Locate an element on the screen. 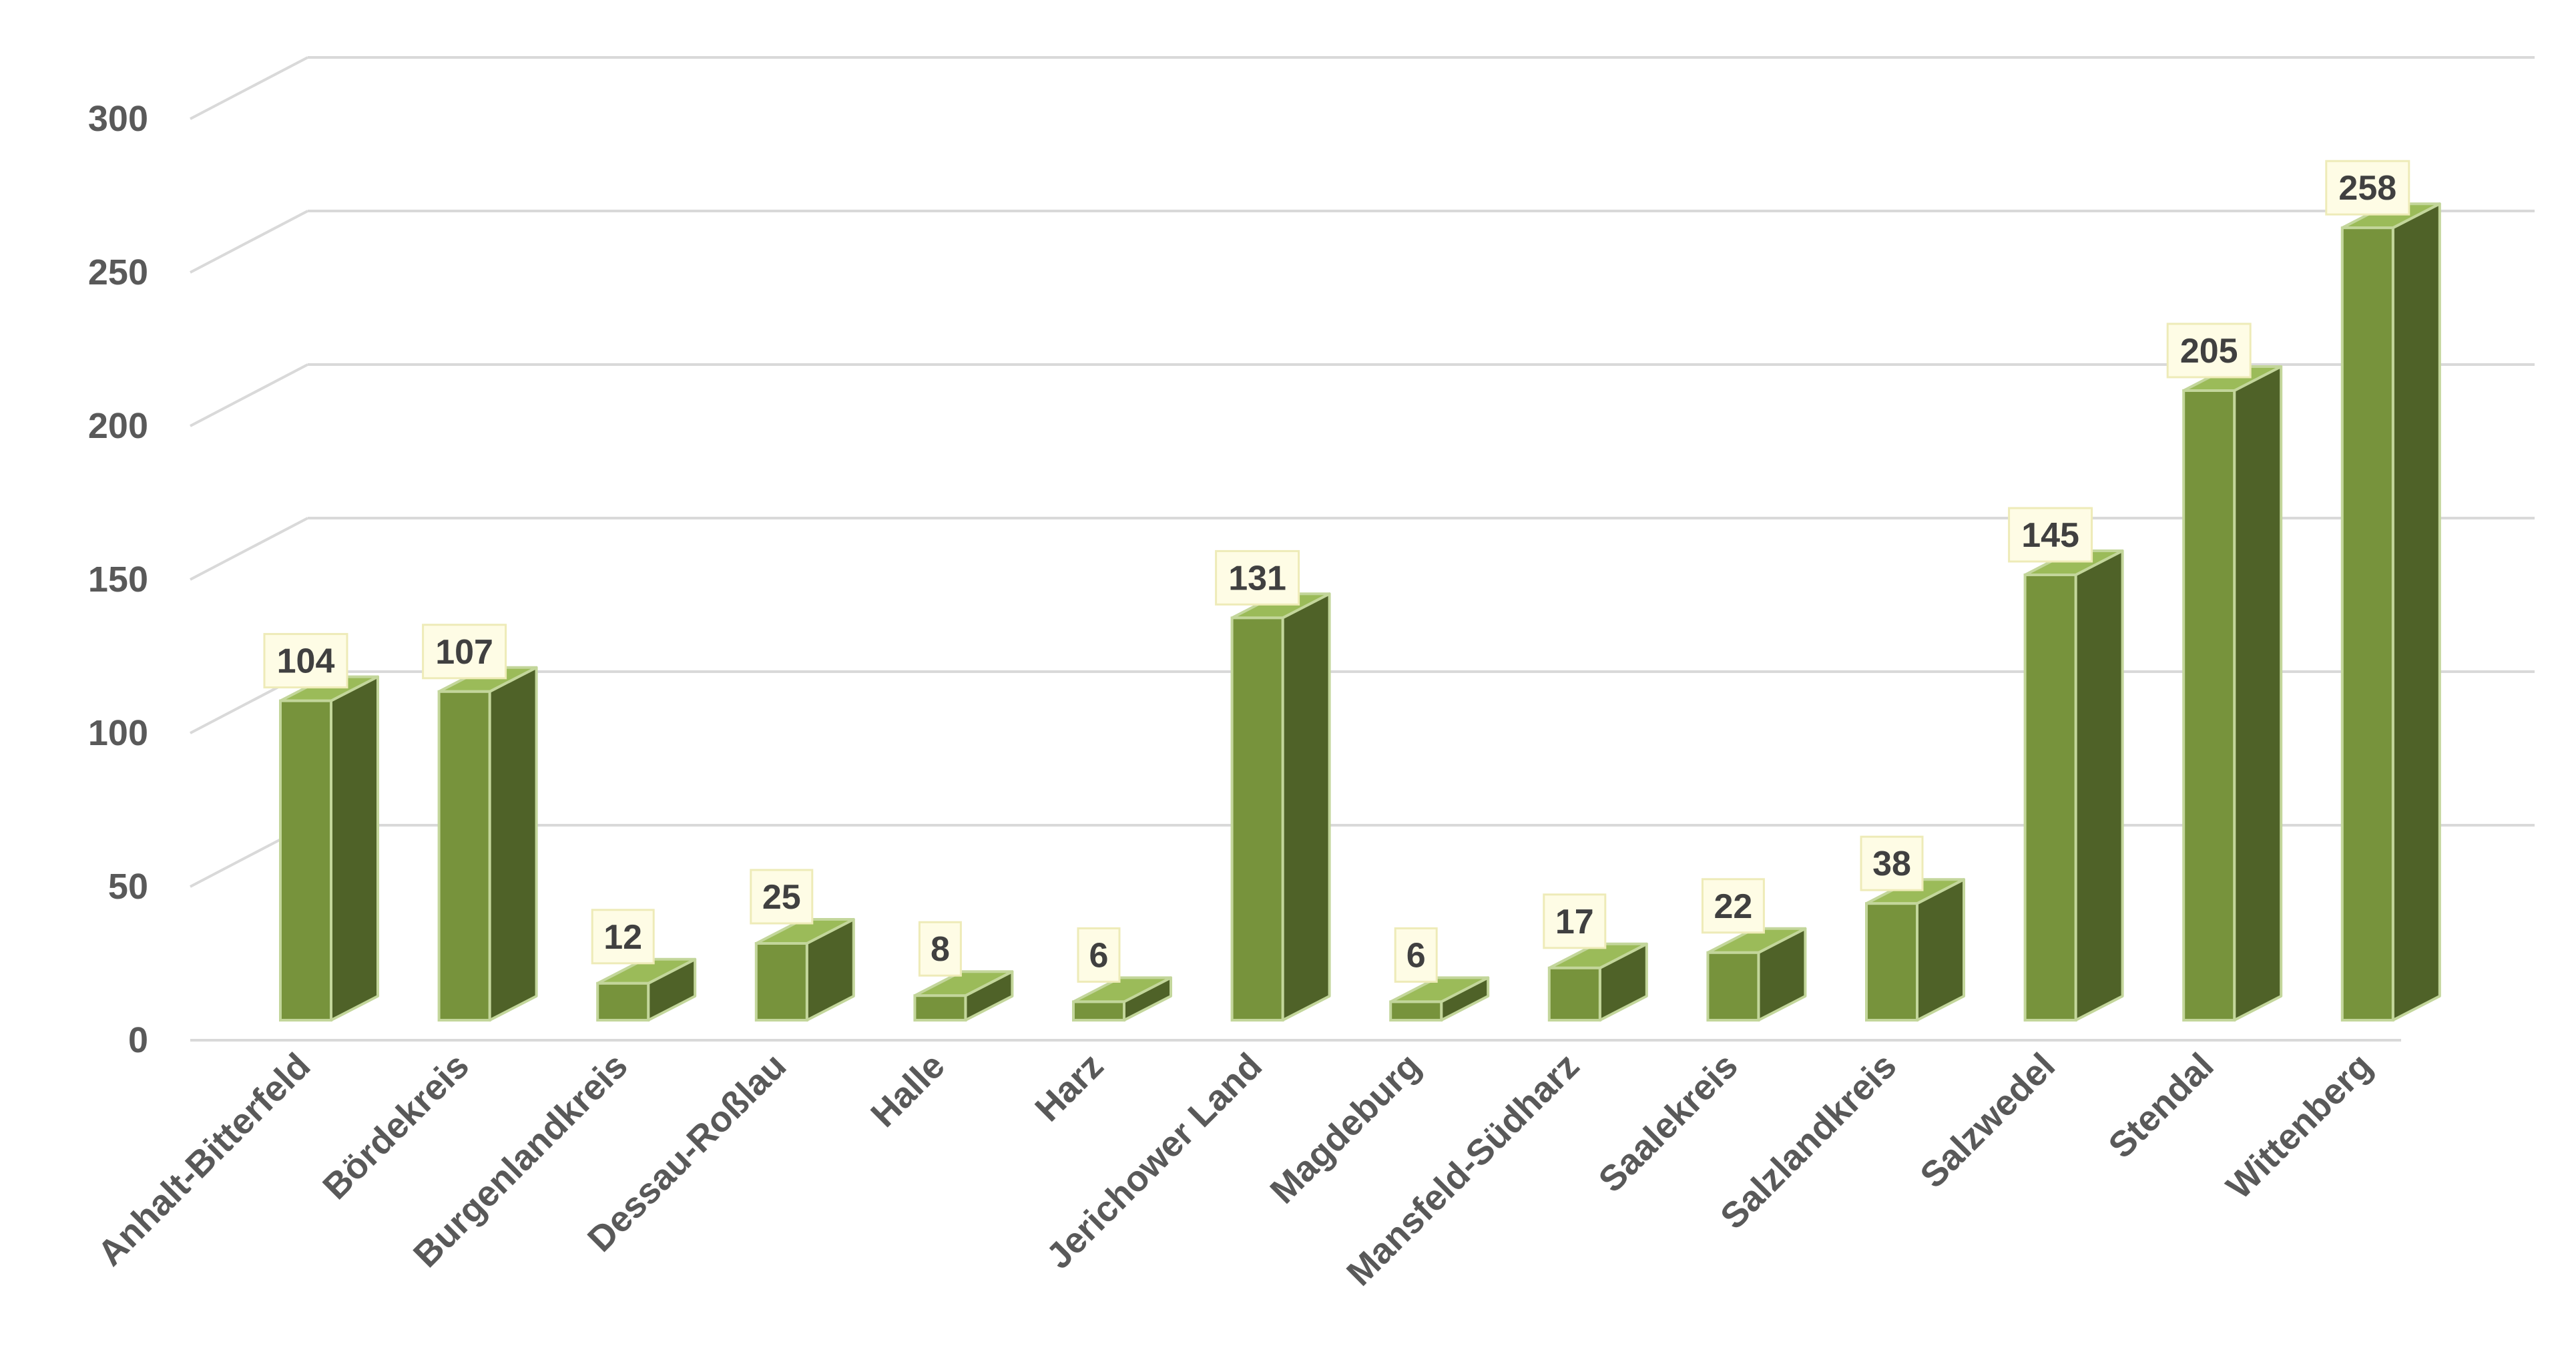 The height and width of the screenshot is (1348, 2576). data-label: 38 is located at coordinates (1892, 863).